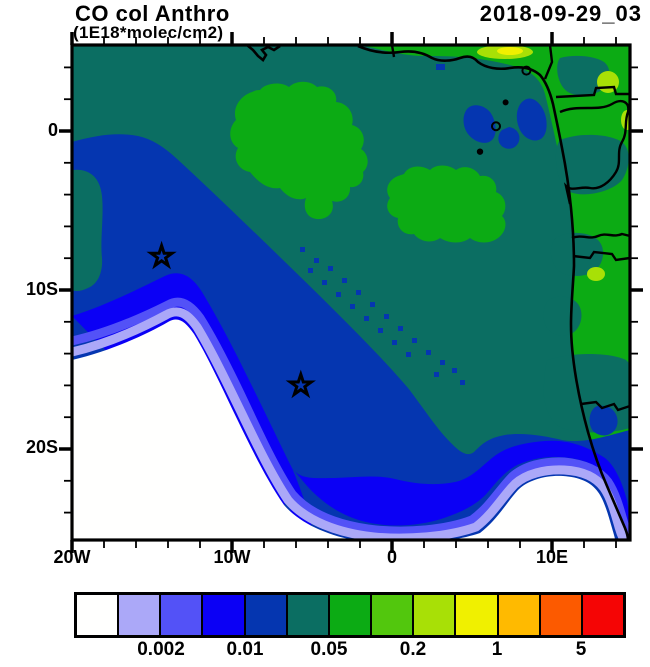 This screenshot has width=650, height=667. I want to click on teal-wedge-west-edge, so click(87, 230).